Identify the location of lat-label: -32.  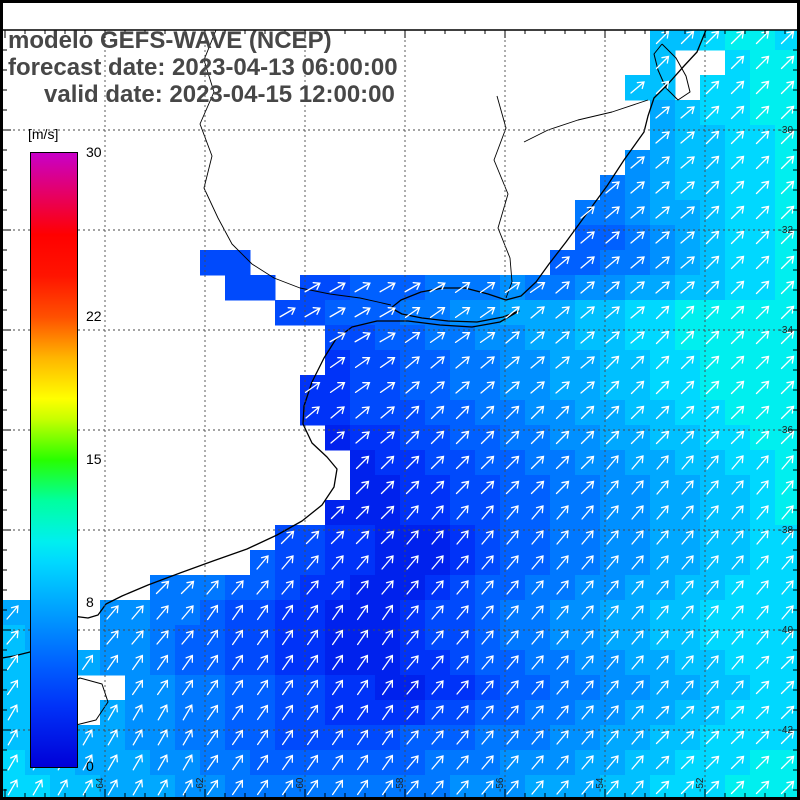
(786, 230).